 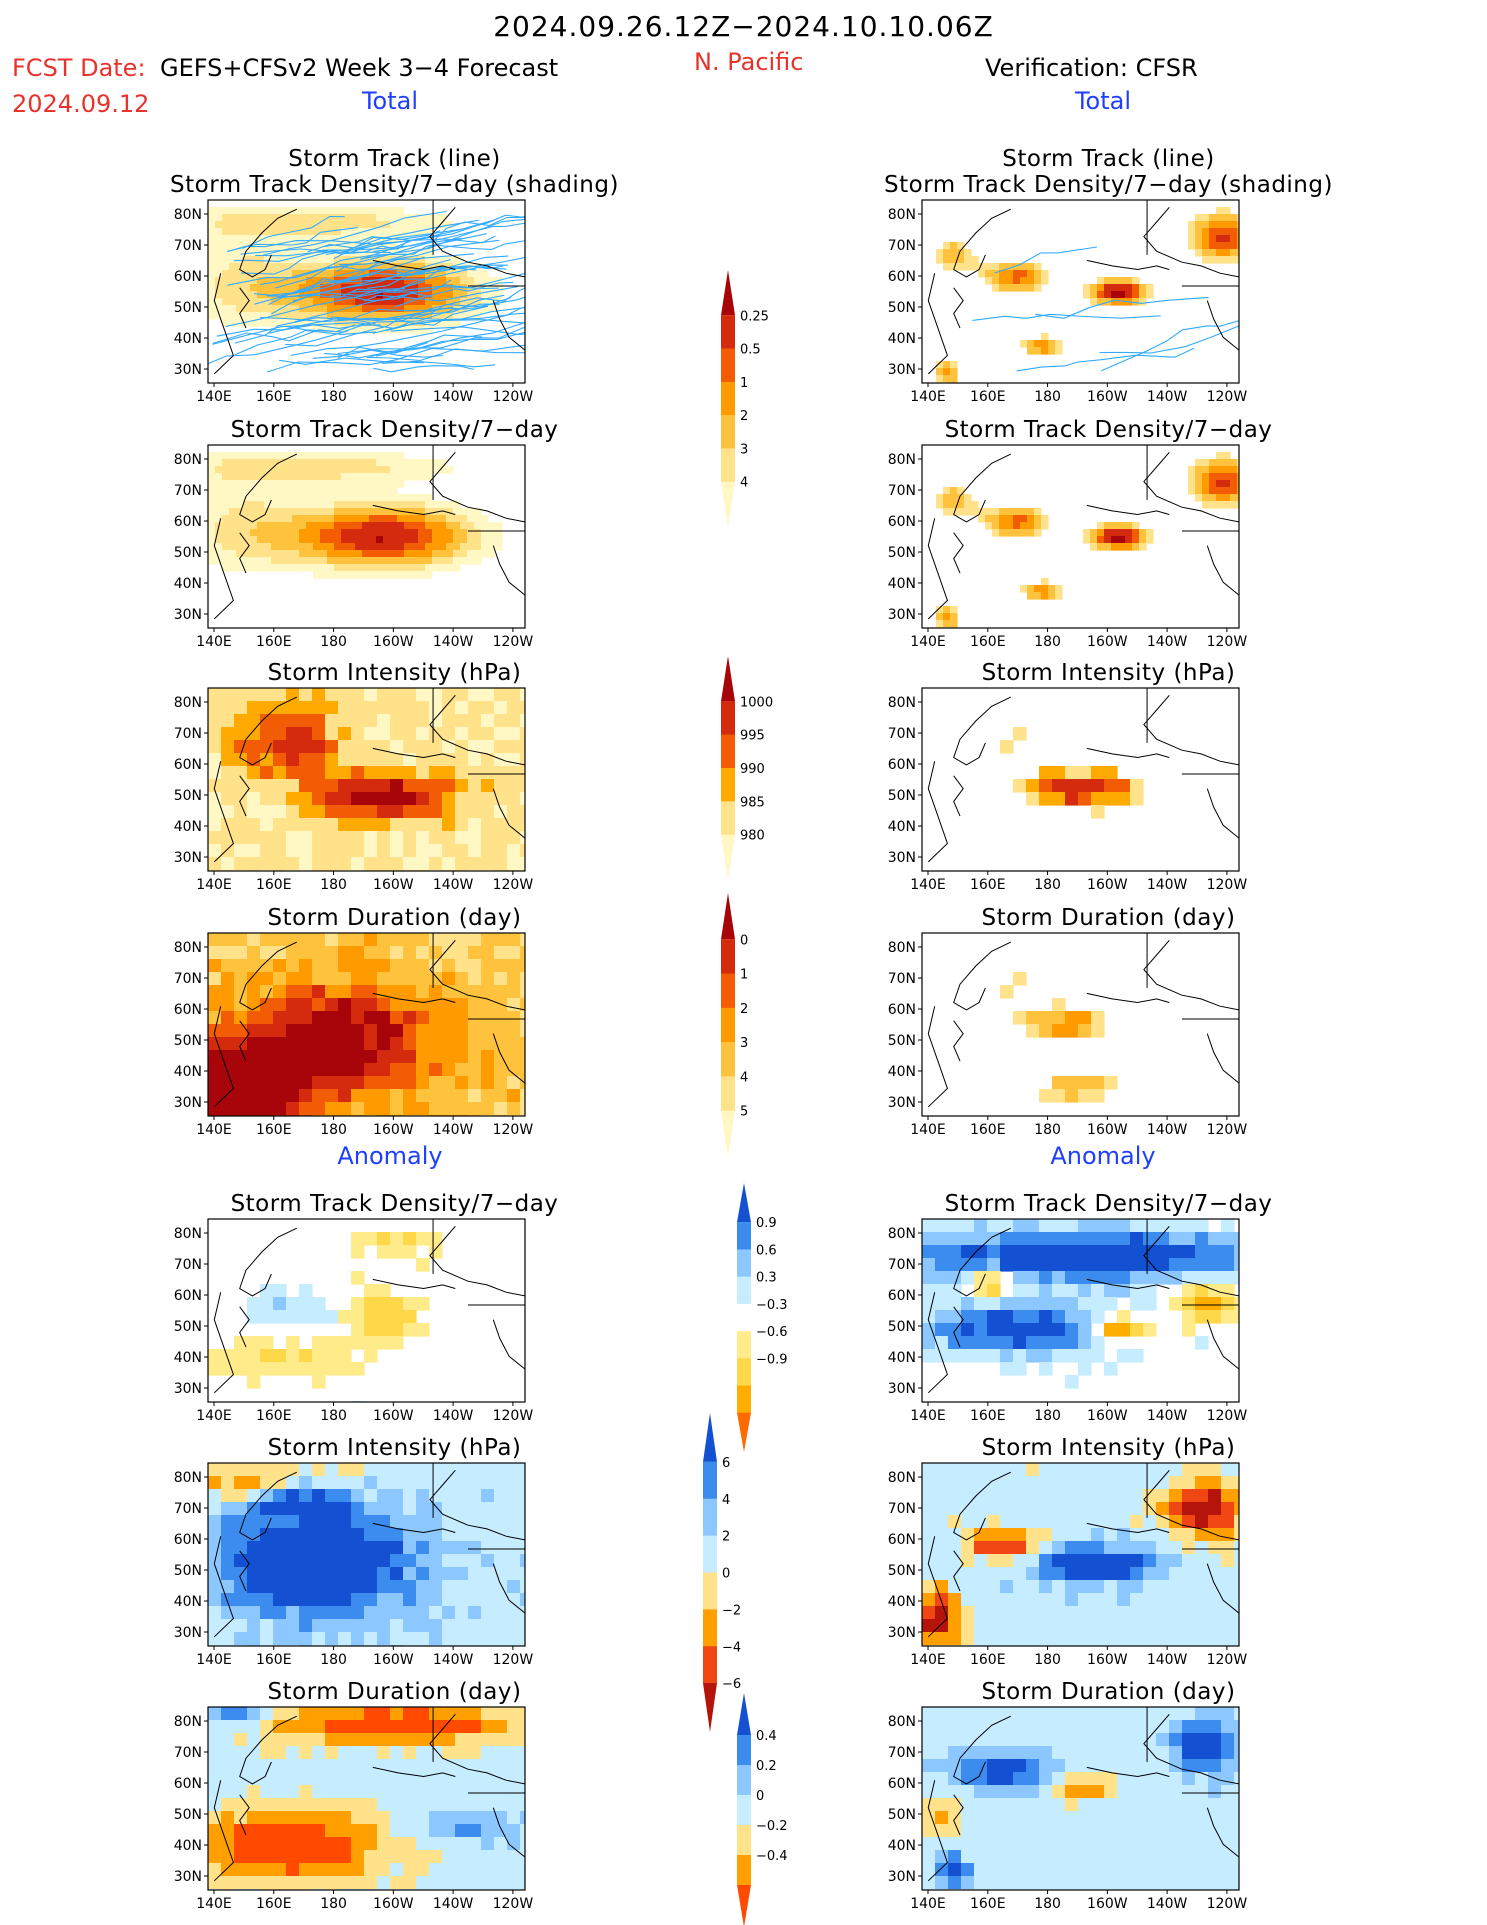 What do you see at coordinates (728, 1133) in the screenshot?
I see `colorbar-arrow` at bounding box center [728, 1133].